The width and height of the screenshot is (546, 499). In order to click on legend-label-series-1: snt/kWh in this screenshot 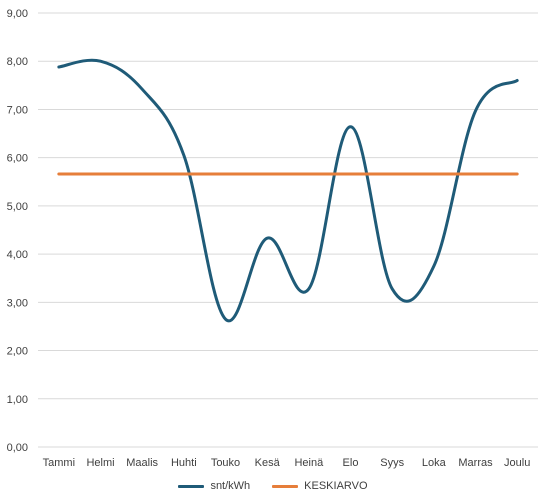, I will do `click(230, 486)`.